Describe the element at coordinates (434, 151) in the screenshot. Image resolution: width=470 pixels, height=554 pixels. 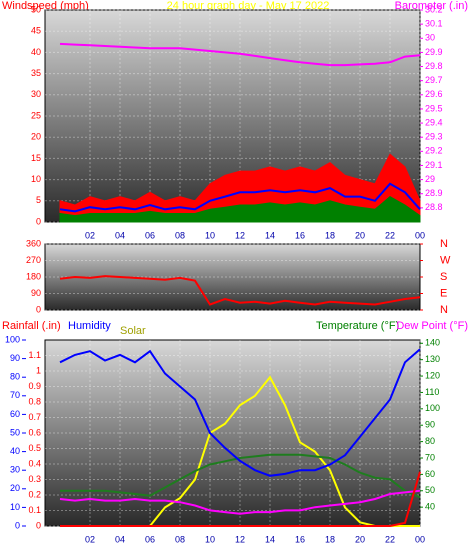
I see `y2-tick-label: 29.2` at that location.